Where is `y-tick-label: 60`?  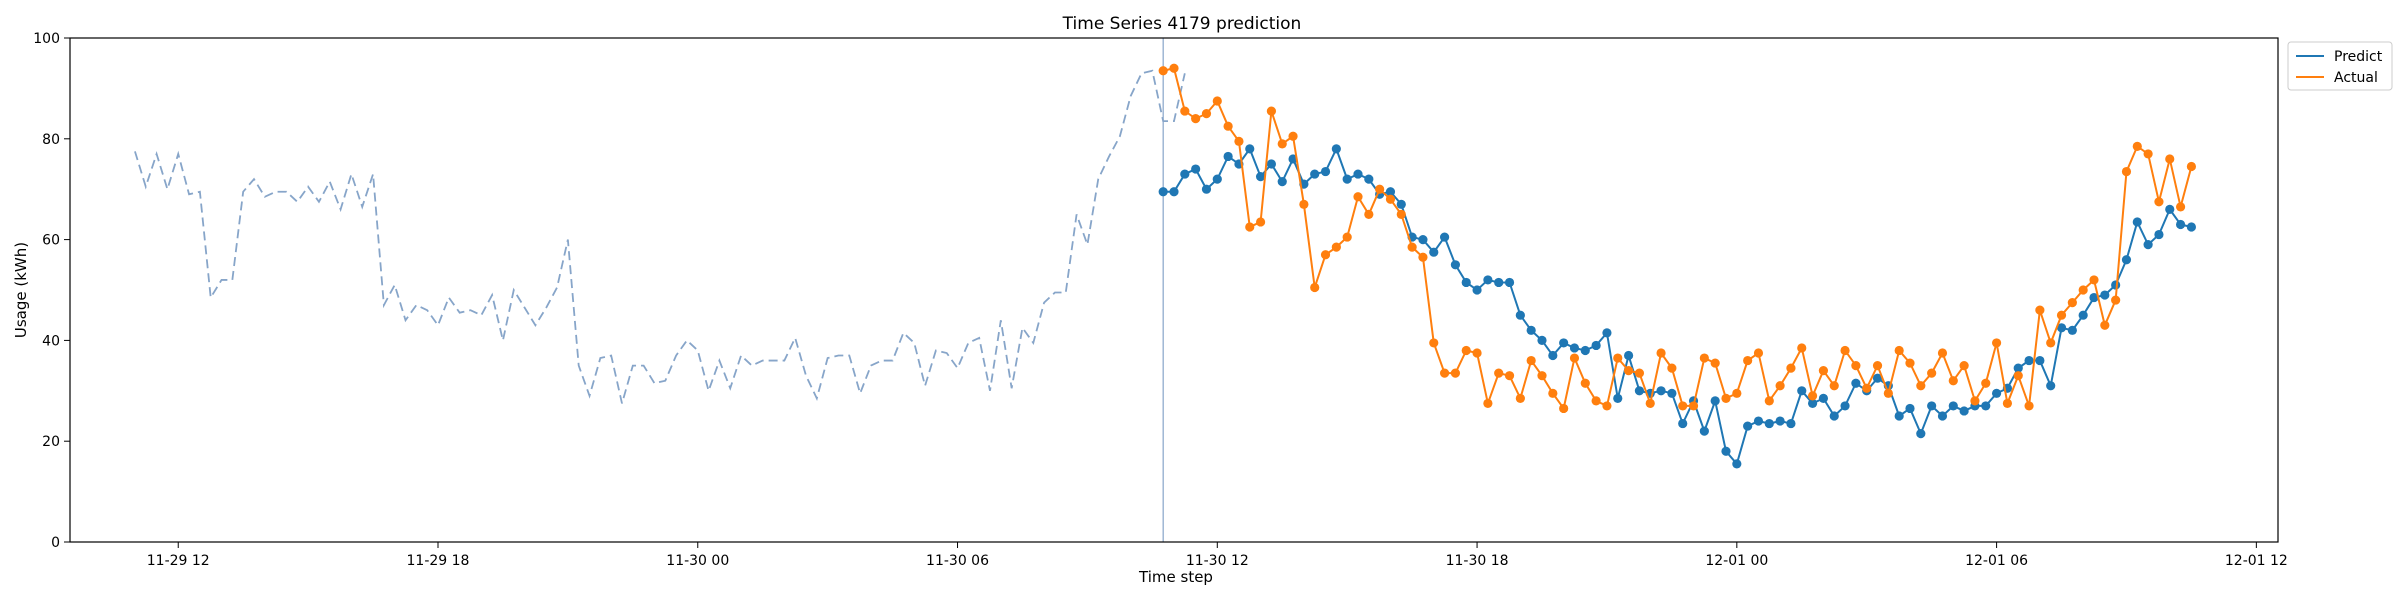 y-tick-label: 60 is located at coordinates (51, 241).